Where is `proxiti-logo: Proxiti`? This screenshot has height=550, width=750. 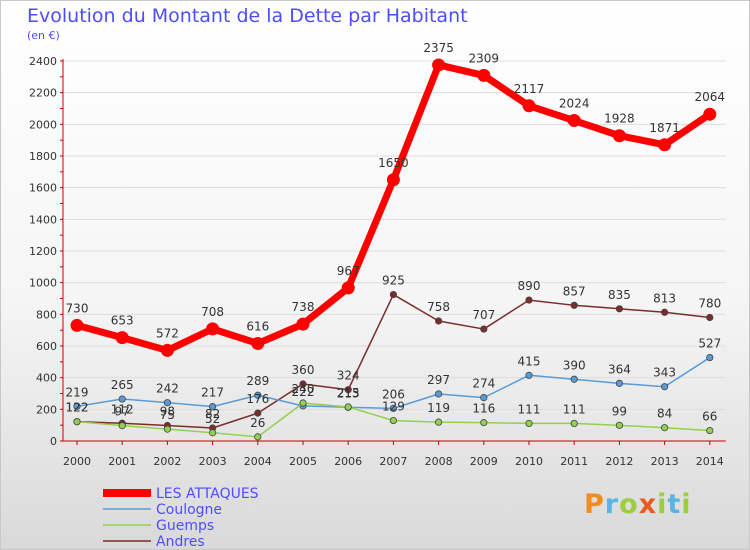
proxiti-logo: Proxiti is located at coordinates (638, 504).